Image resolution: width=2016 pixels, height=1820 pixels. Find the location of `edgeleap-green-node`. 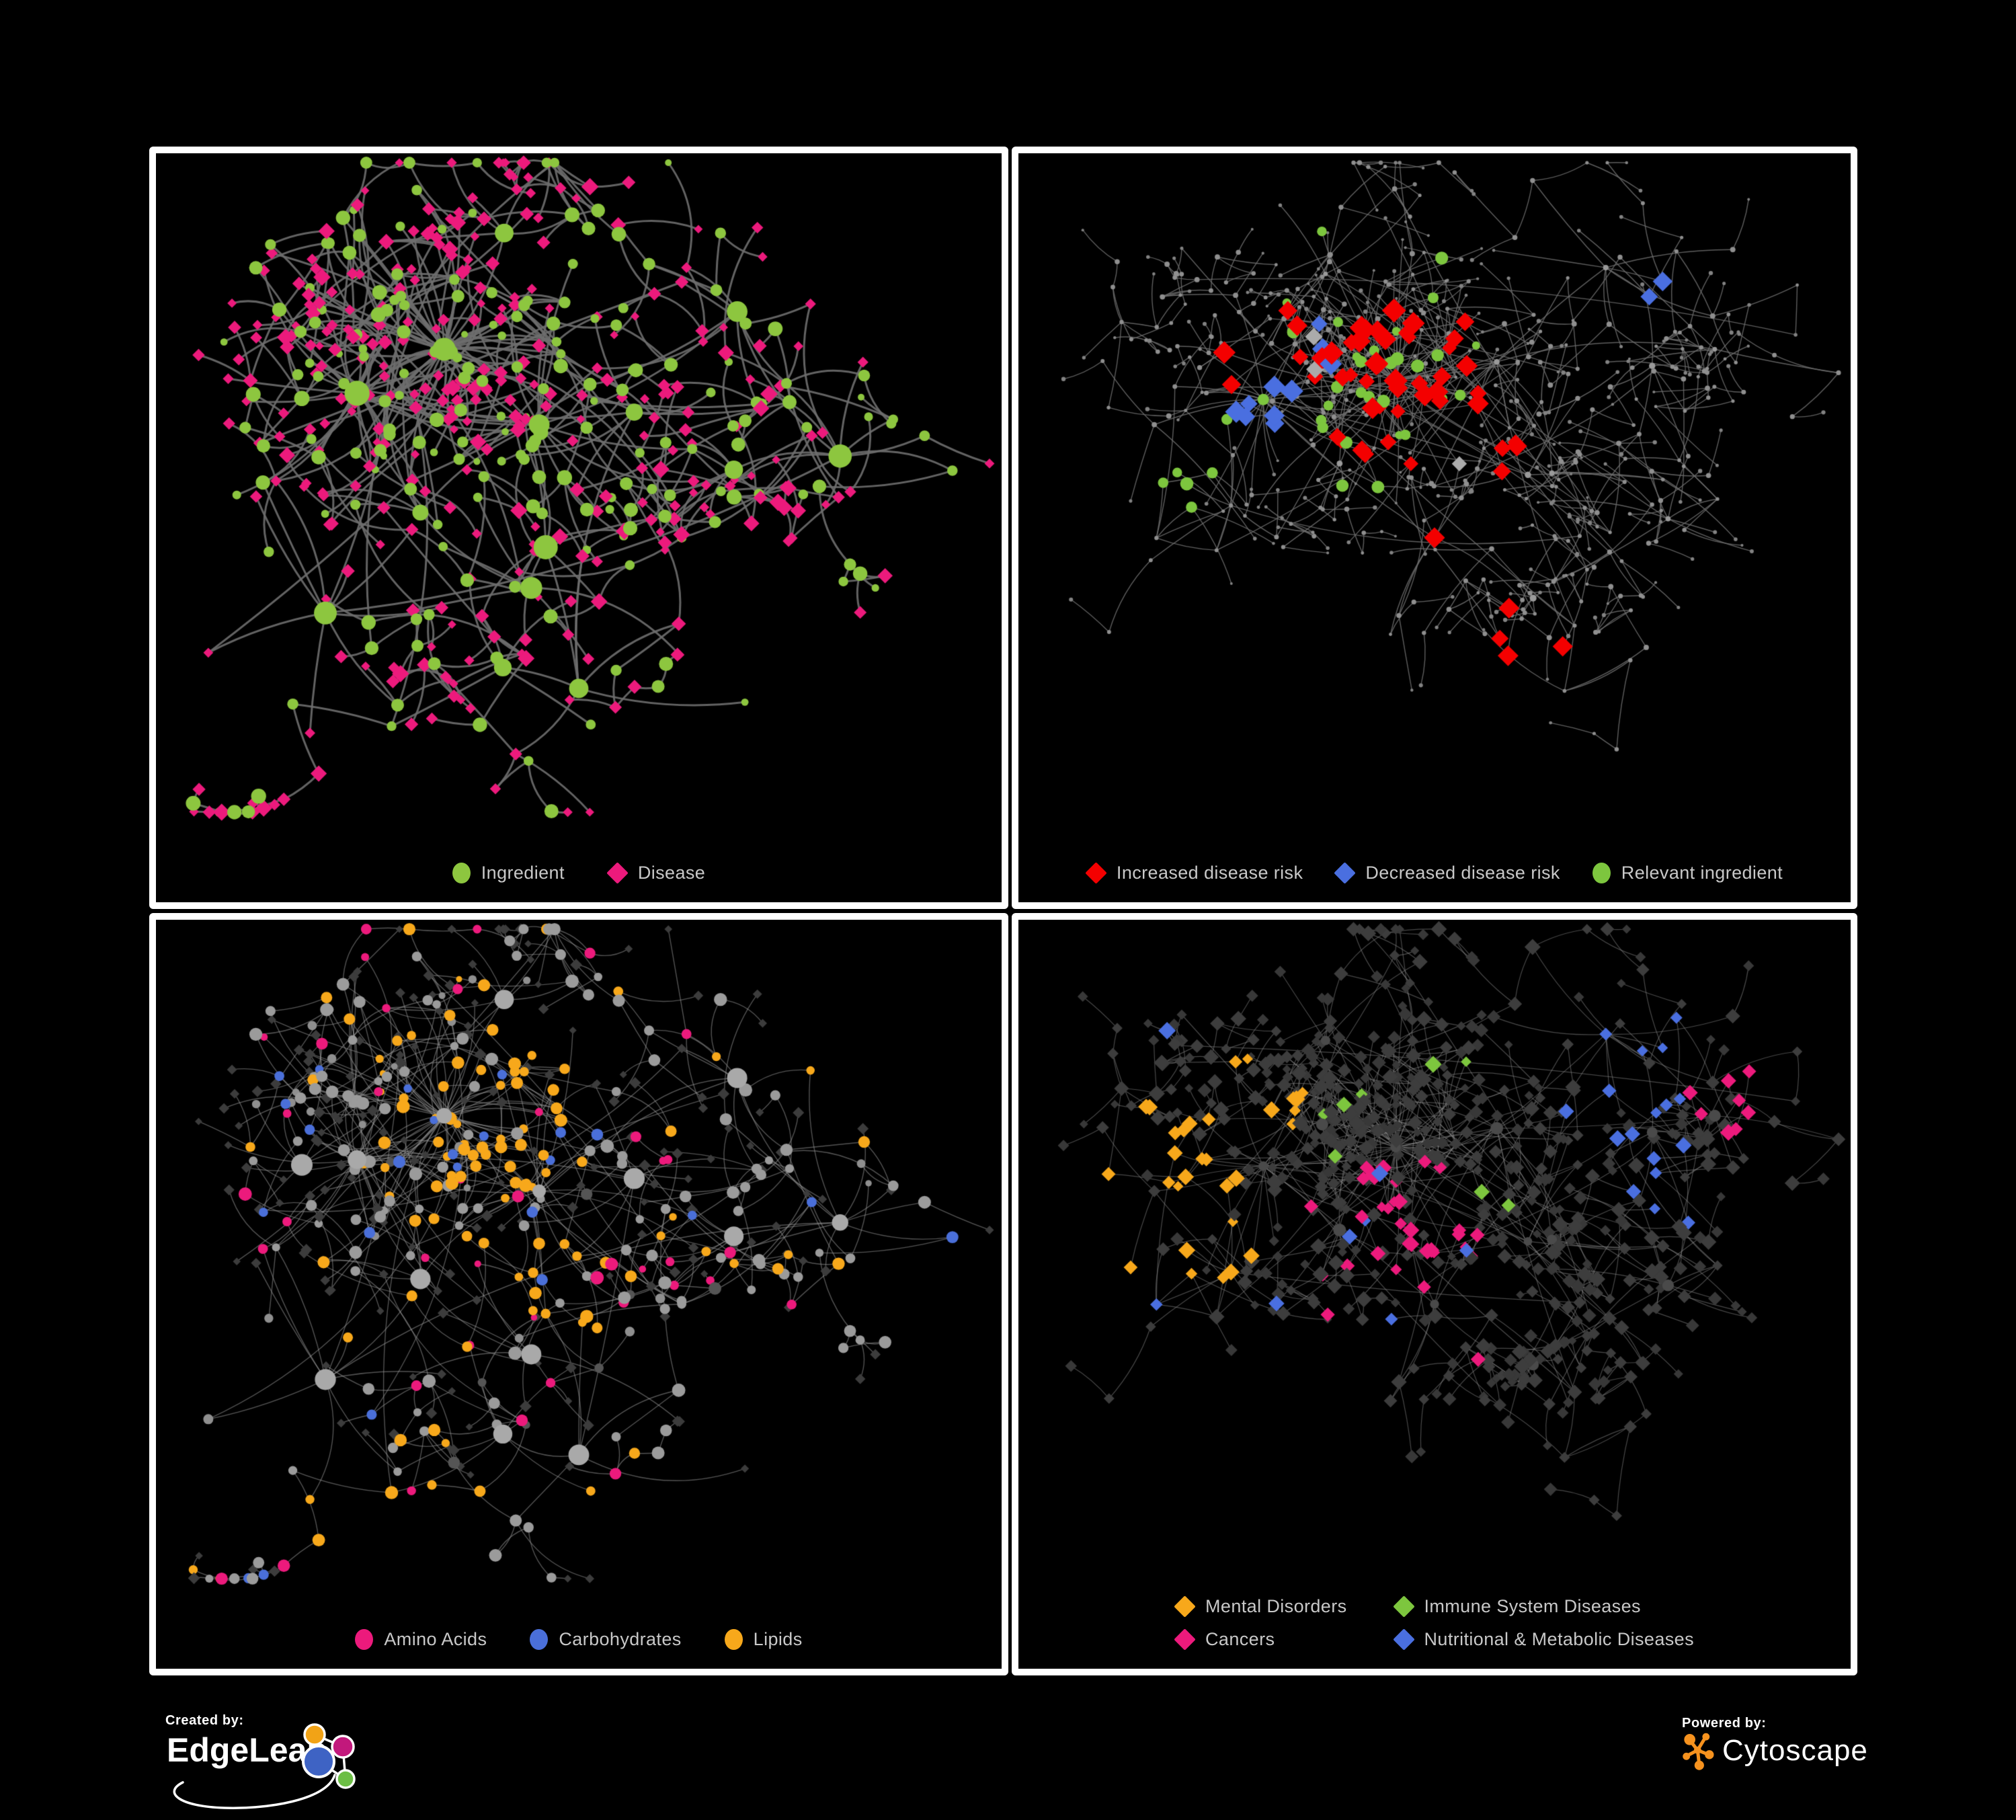

edgeleap-green-node is located at coordinates (345, 1779).